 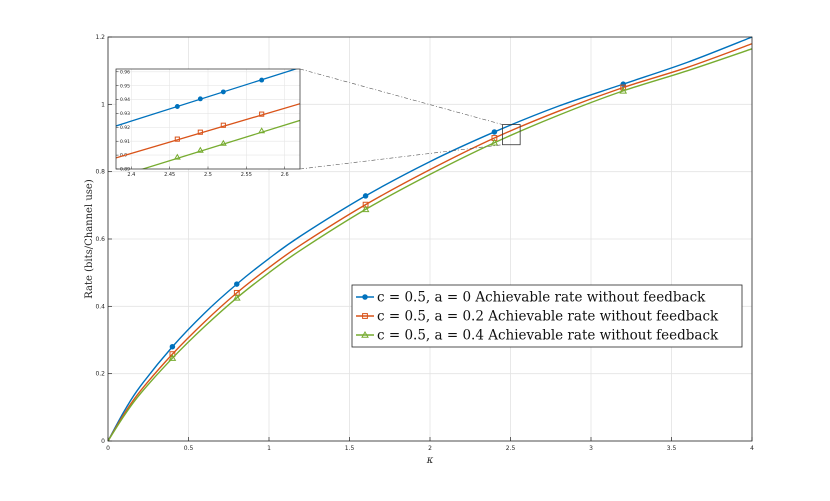 I want to click on x-tick-label: 3, so click(x=591, y=448).